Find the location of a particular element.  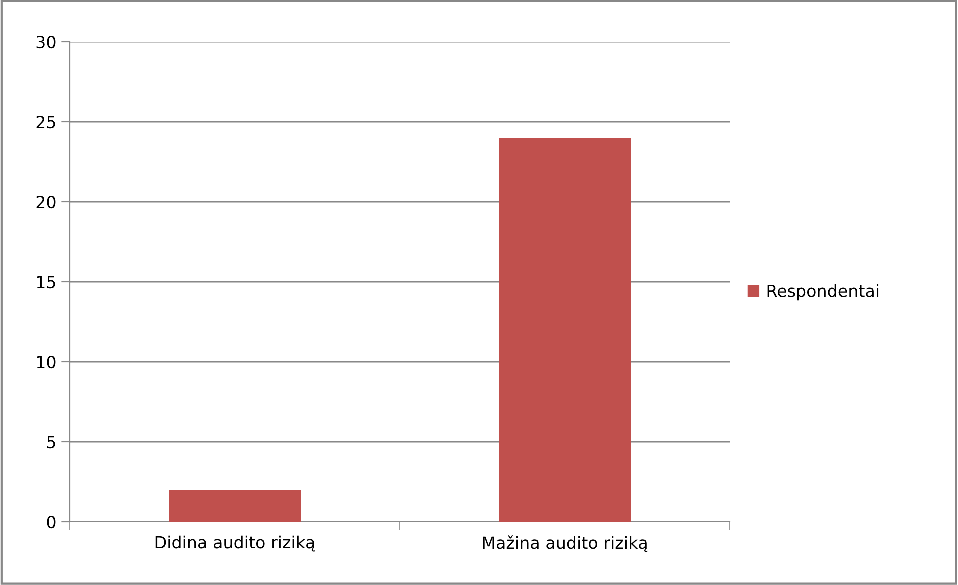

x-tick-label: Mažina audito riziką is located at coordinates (565, 544).